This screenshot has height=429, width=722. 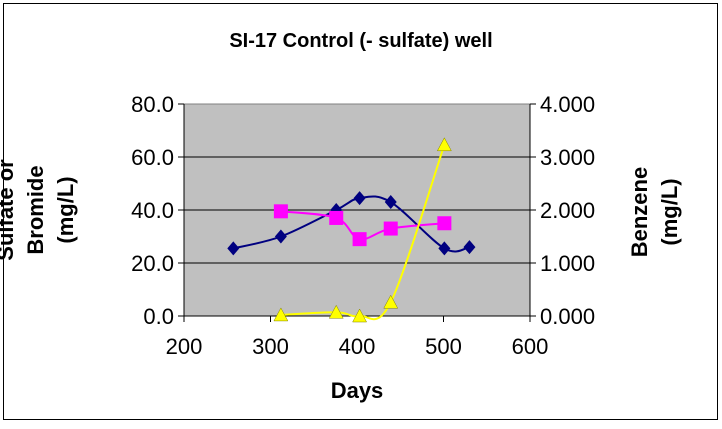 What do you see at coordinates (152, 157) in the screenshot?
I see `y-tick-label: 60.0` at bounding box center [152, 157].